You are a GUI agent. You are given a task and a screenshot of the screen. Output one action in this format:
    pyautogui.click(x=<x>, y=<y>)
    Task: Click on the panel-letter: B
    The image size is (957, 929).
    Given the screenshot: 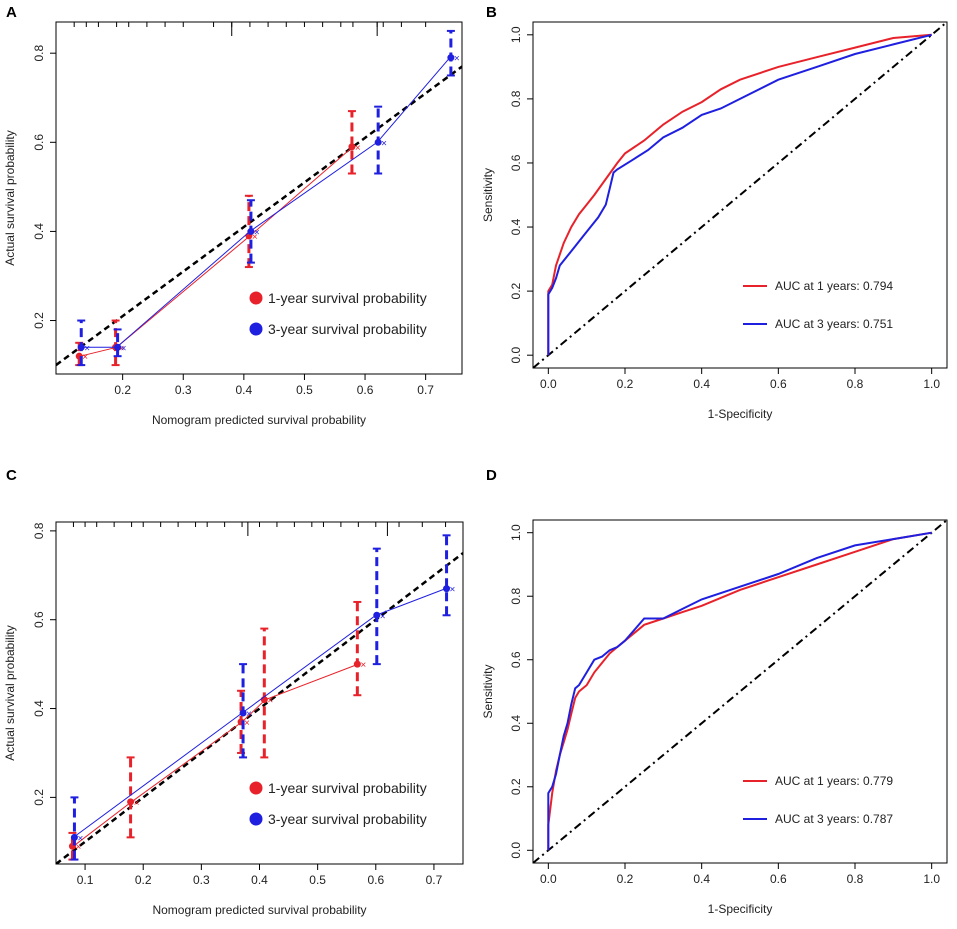 What is the action you would take?
    pyautogui.click(x=491, y=12)
    